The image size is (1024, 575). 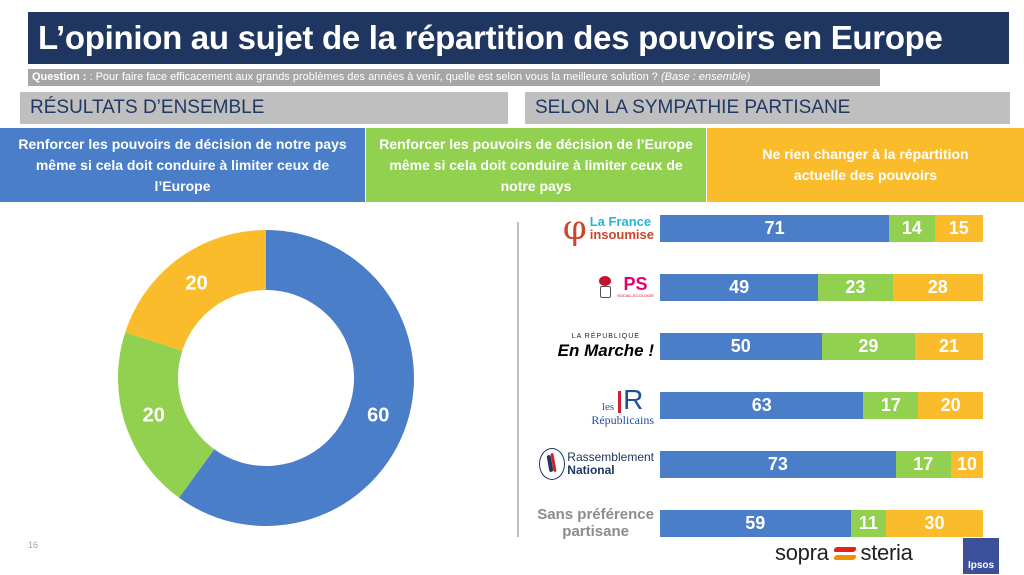 I want to click on lr-line1: les, so click(x=608, y=407).